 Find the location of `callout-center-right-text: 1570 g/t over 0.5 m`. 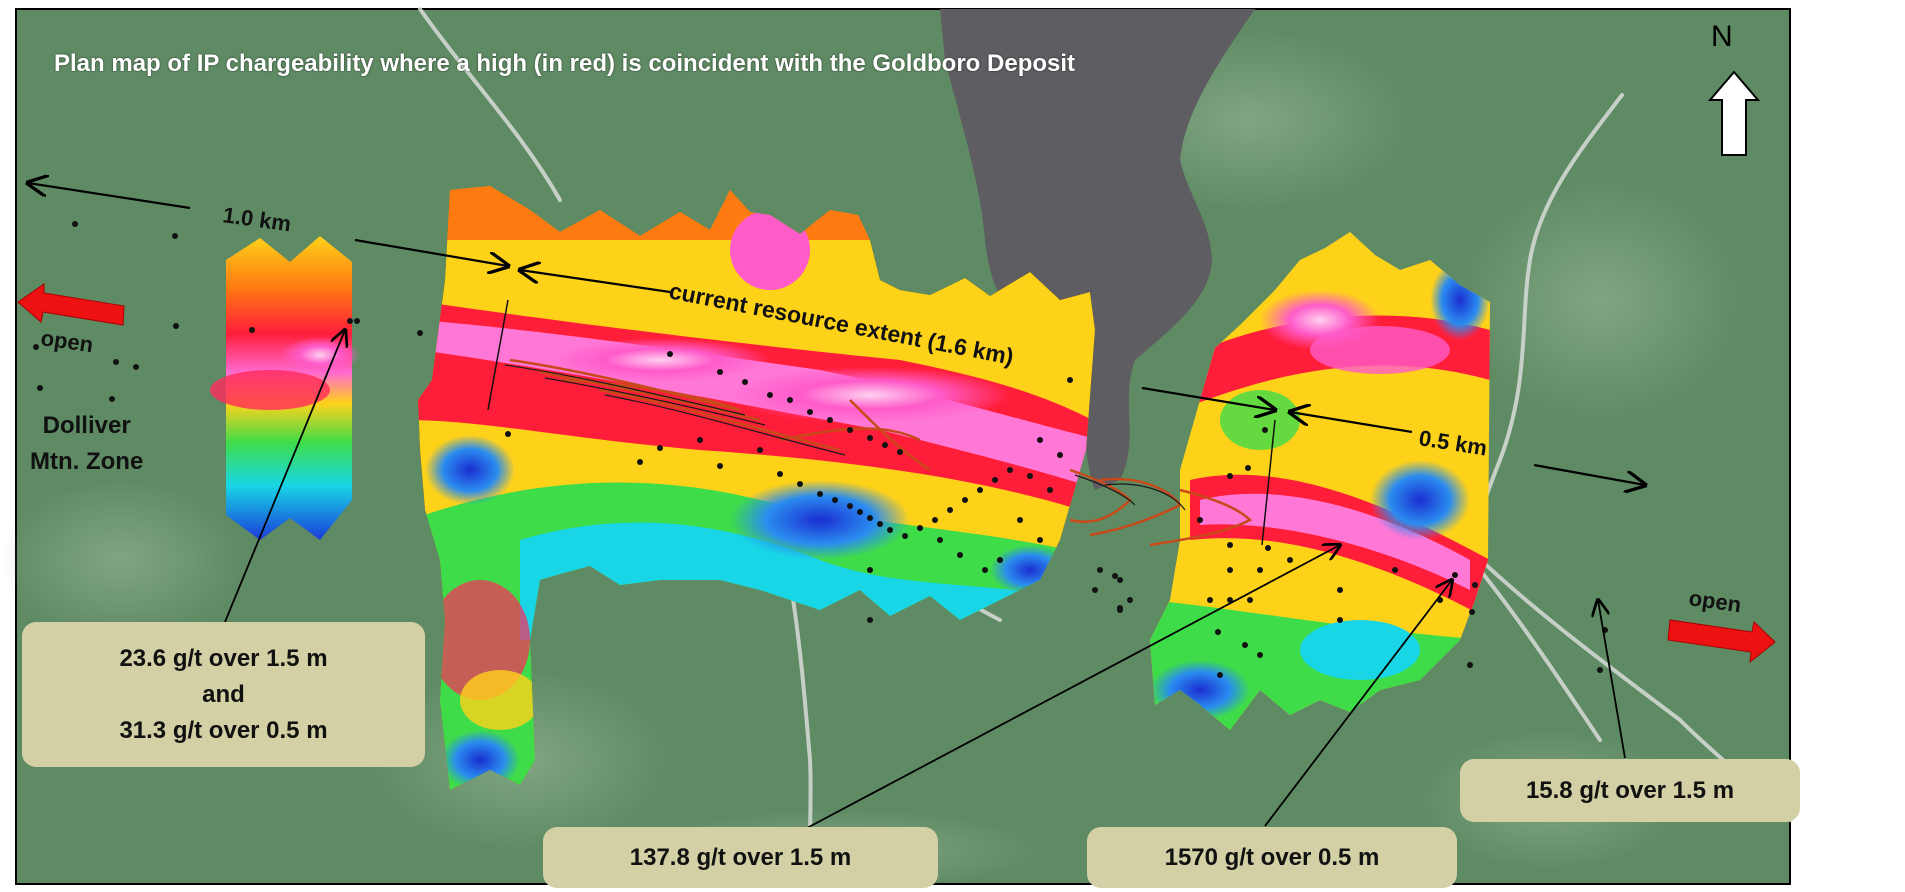

callout-center-right-text: 1570 g/t over 0.5 m is located at coordinates (1272, 857).